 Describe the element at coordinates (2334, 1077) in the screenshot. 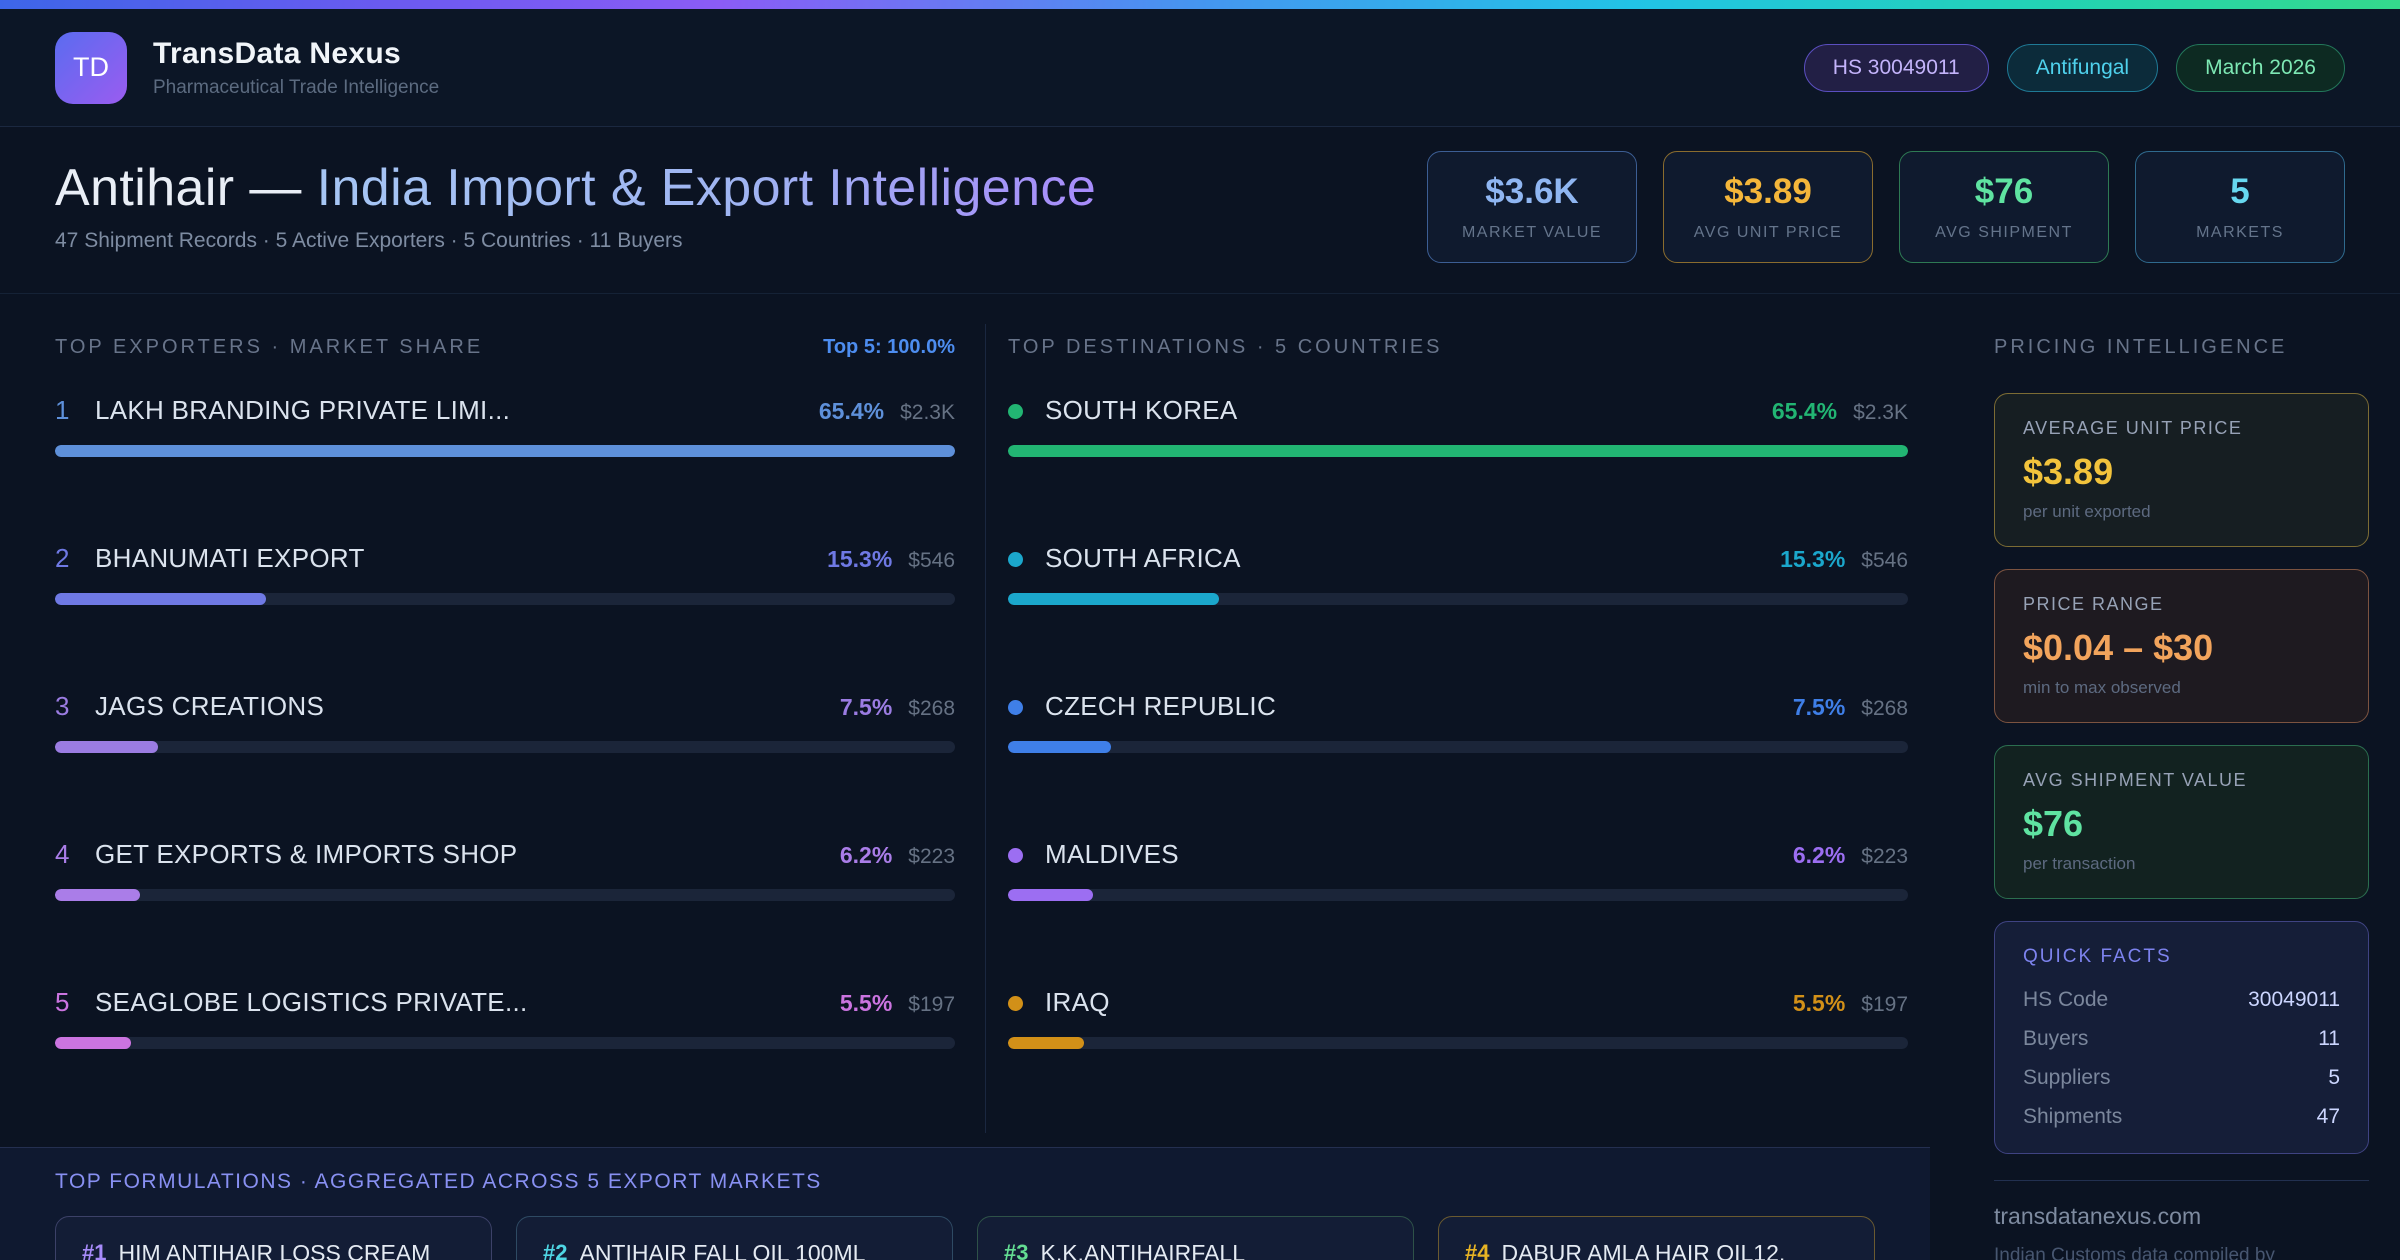

I see `fact-value: 5` at that location.